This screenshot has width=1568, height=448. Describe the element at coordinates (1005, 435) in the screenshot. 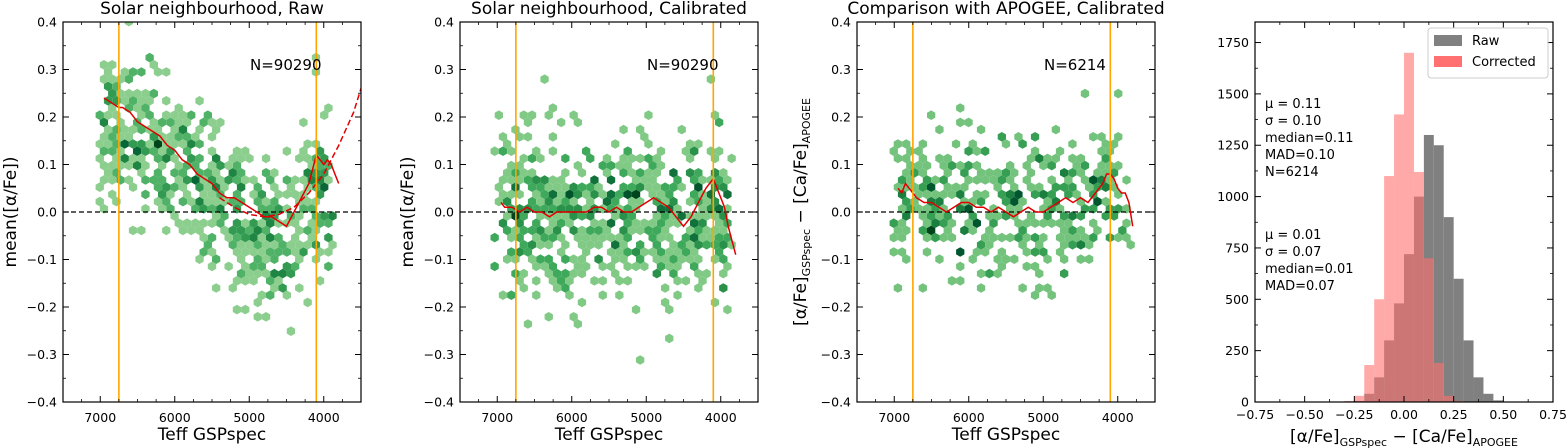

I see `panel-3-x-axis-label: Teff GSPspec` at that location.